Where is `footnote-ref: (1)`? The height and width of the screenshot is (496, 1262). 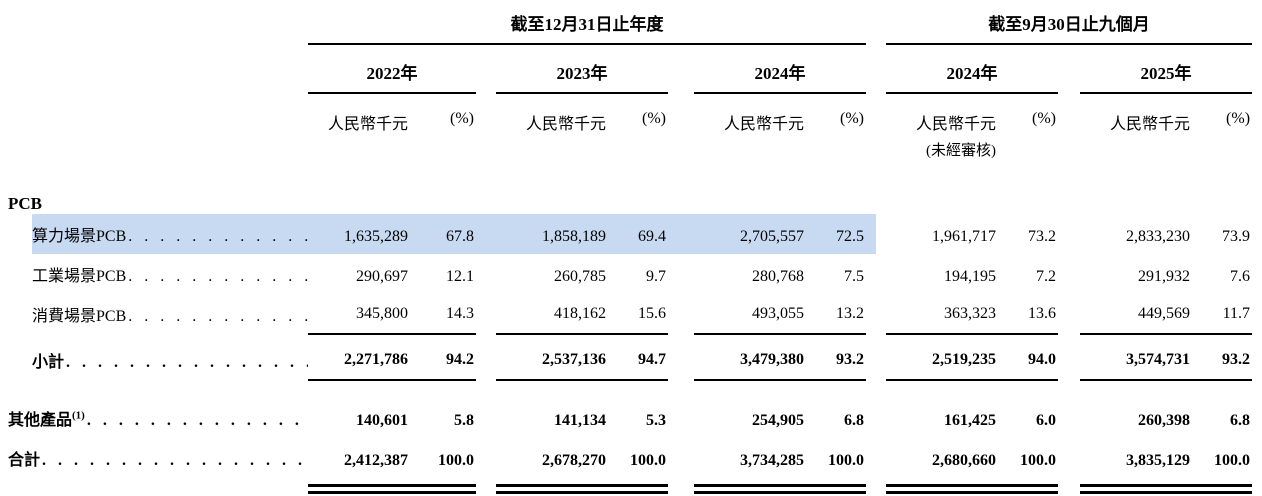
footnote-ref: (1) is located at coordinates (78, 415).